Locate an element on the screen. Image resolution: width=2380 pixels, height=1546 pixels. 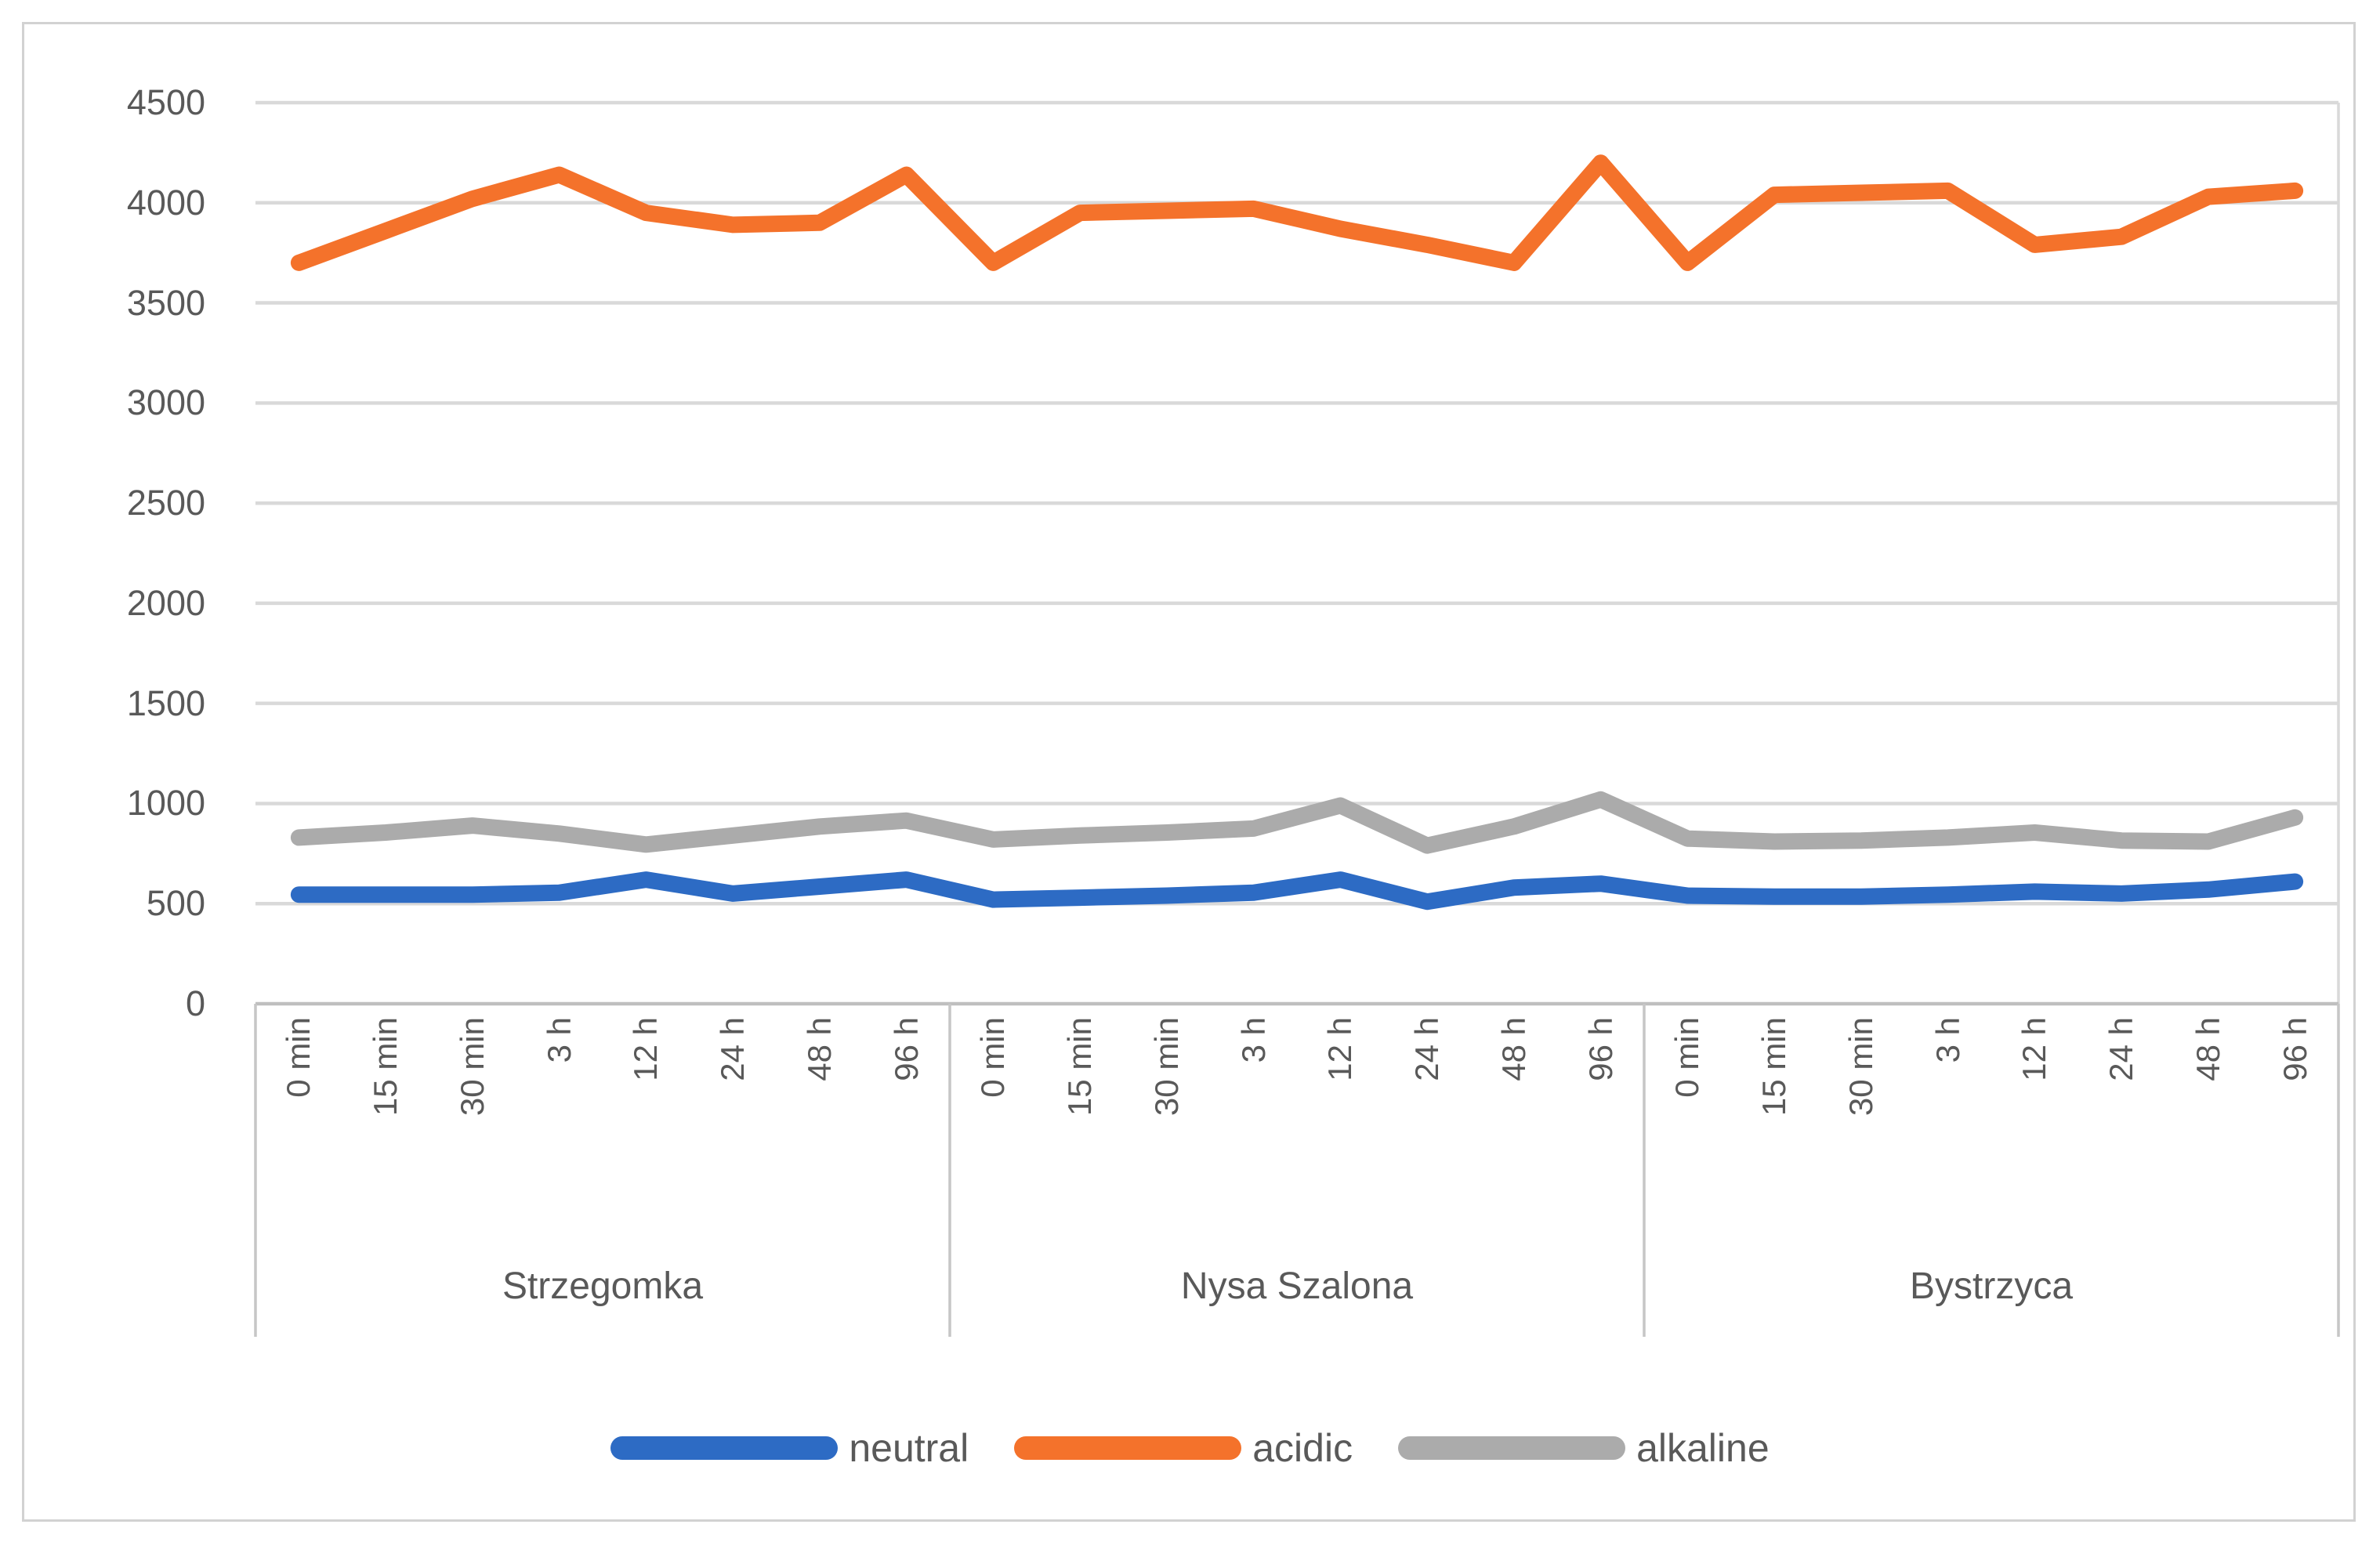
y-tick-label: 500 is located at coordinates (175, 903).